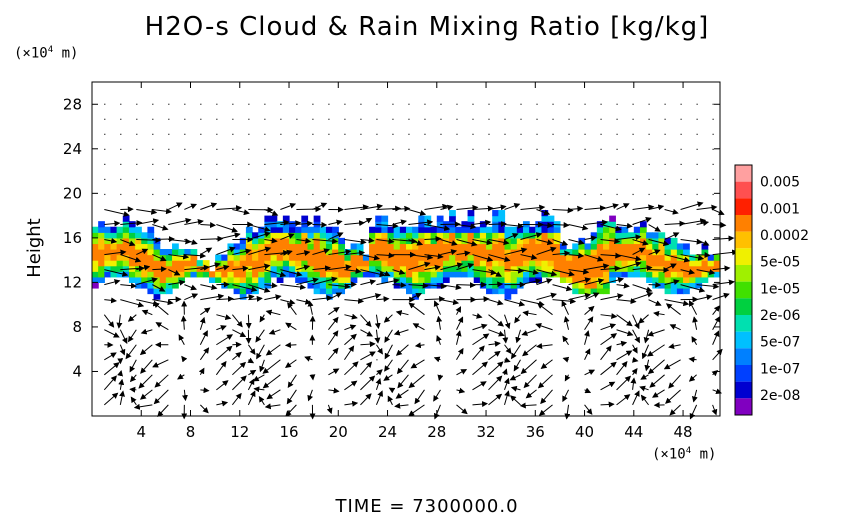  What do you see at coordinates (46, 53) in the screenshot?
I see `y-axis-unit: (×104 m)` at bounding box center [46, 53].